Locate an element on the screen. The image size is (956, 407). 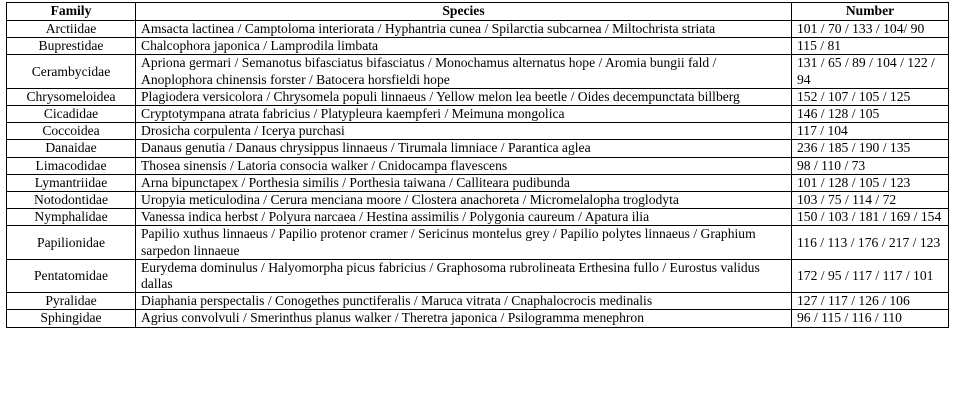
family-cell: Chrysomeloidea is located at coordinates (71, 97).